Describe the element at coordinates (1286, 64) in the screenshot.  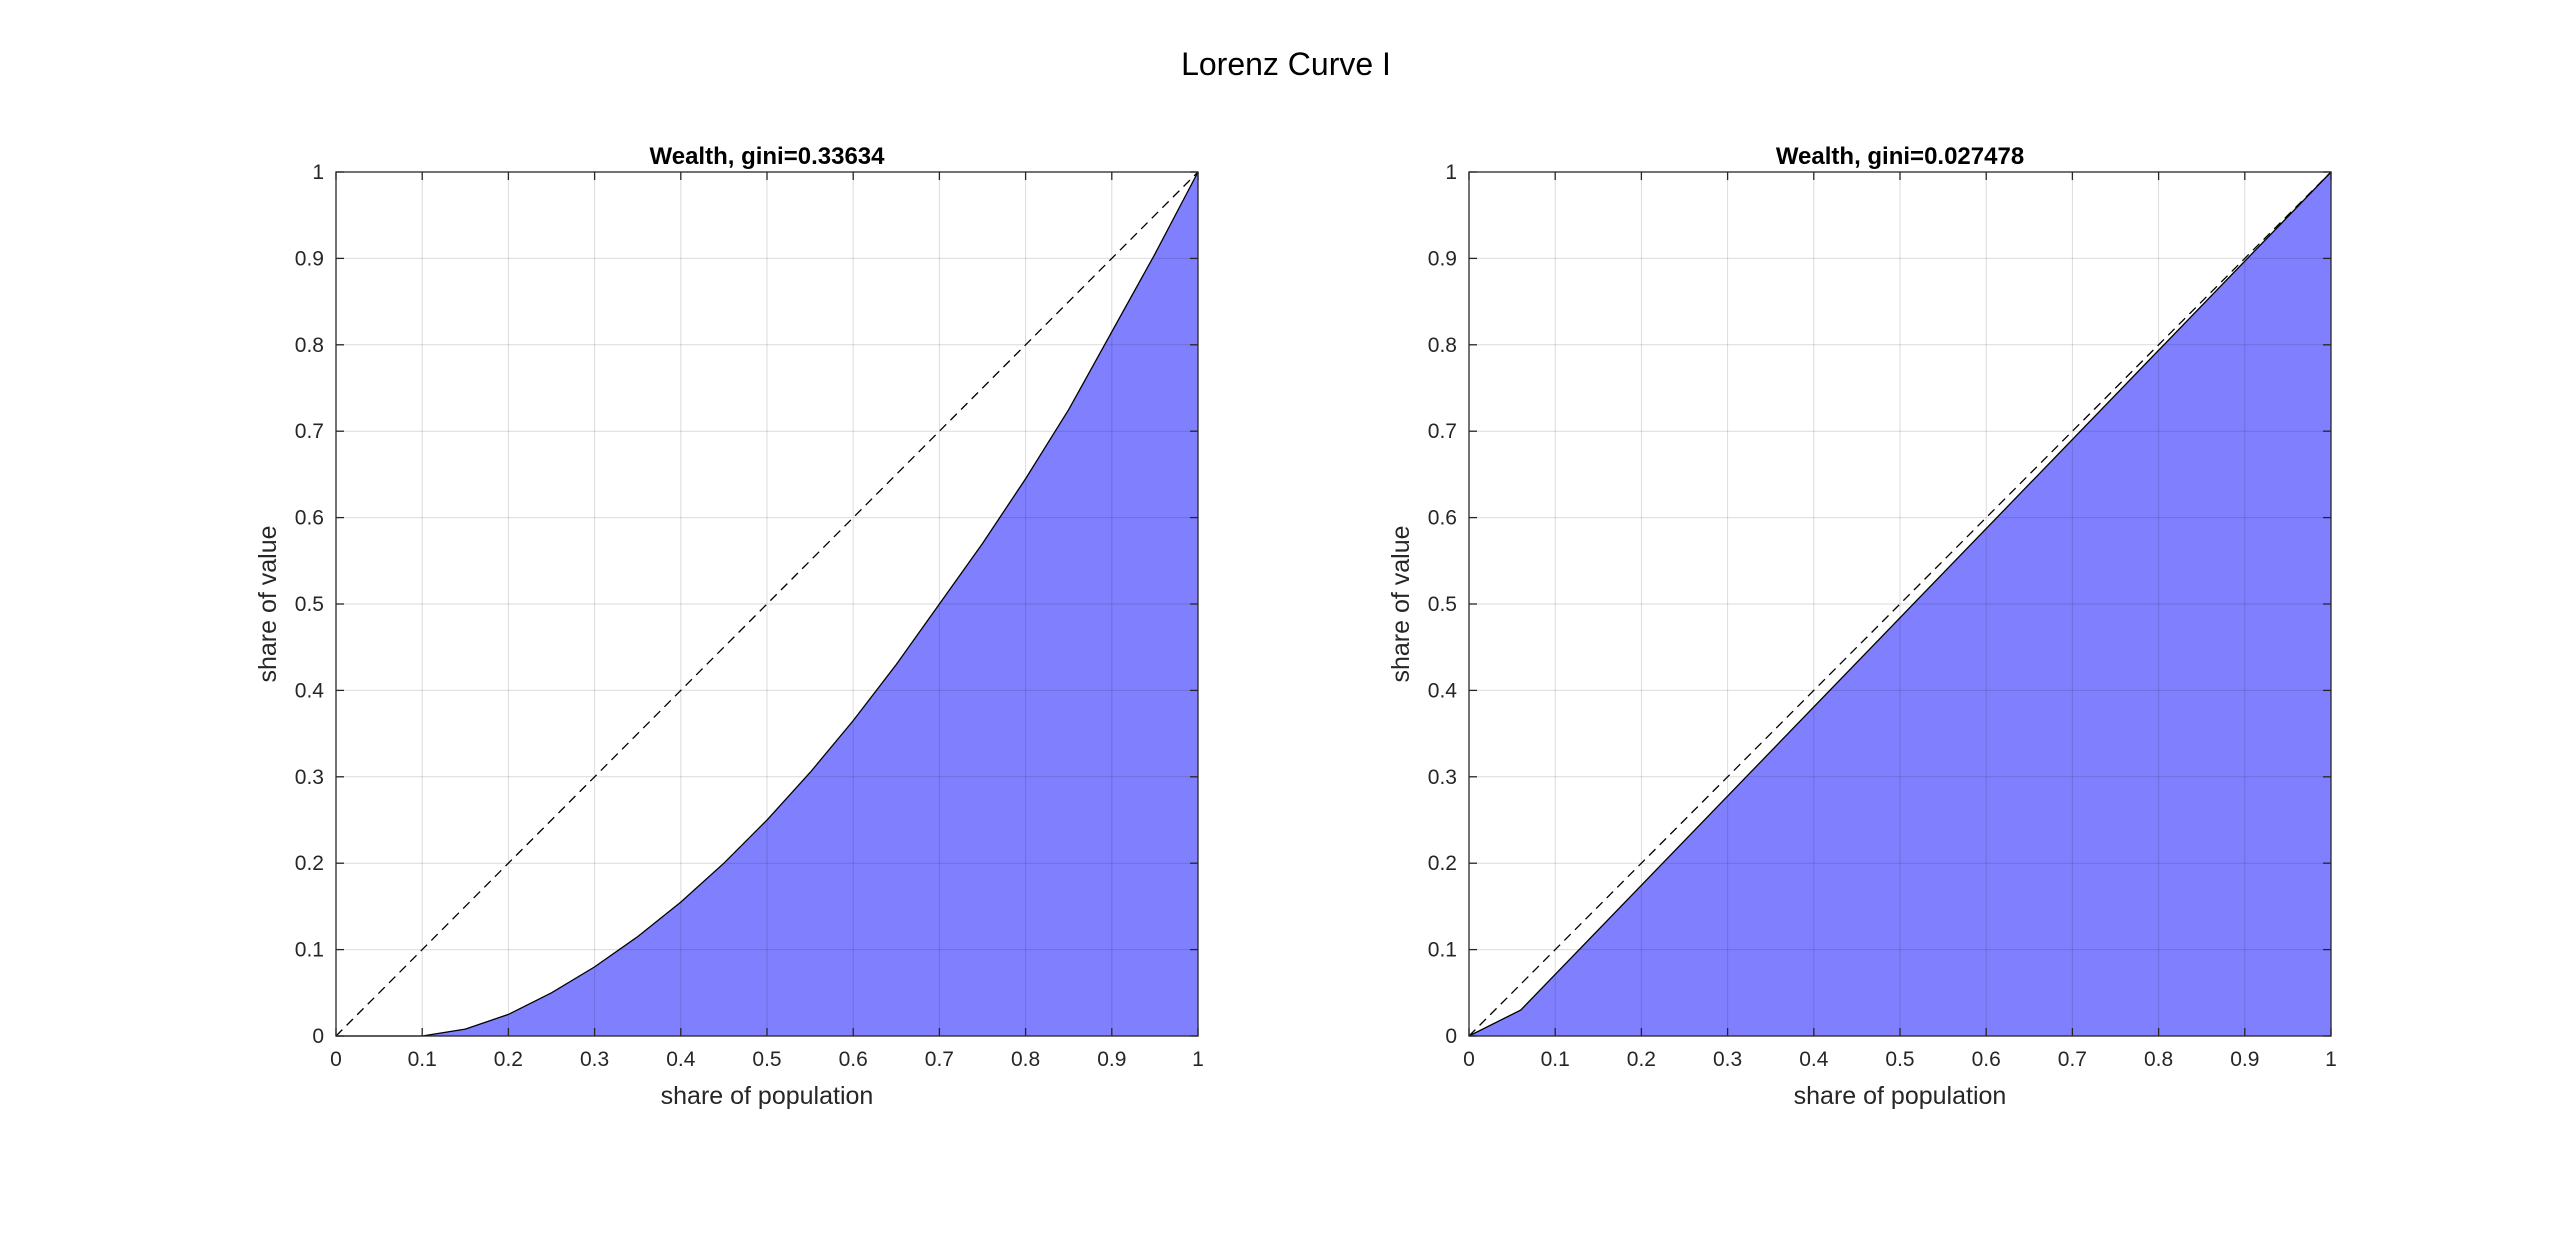
I see `figure-title: Lorenz Curve I` at that location.